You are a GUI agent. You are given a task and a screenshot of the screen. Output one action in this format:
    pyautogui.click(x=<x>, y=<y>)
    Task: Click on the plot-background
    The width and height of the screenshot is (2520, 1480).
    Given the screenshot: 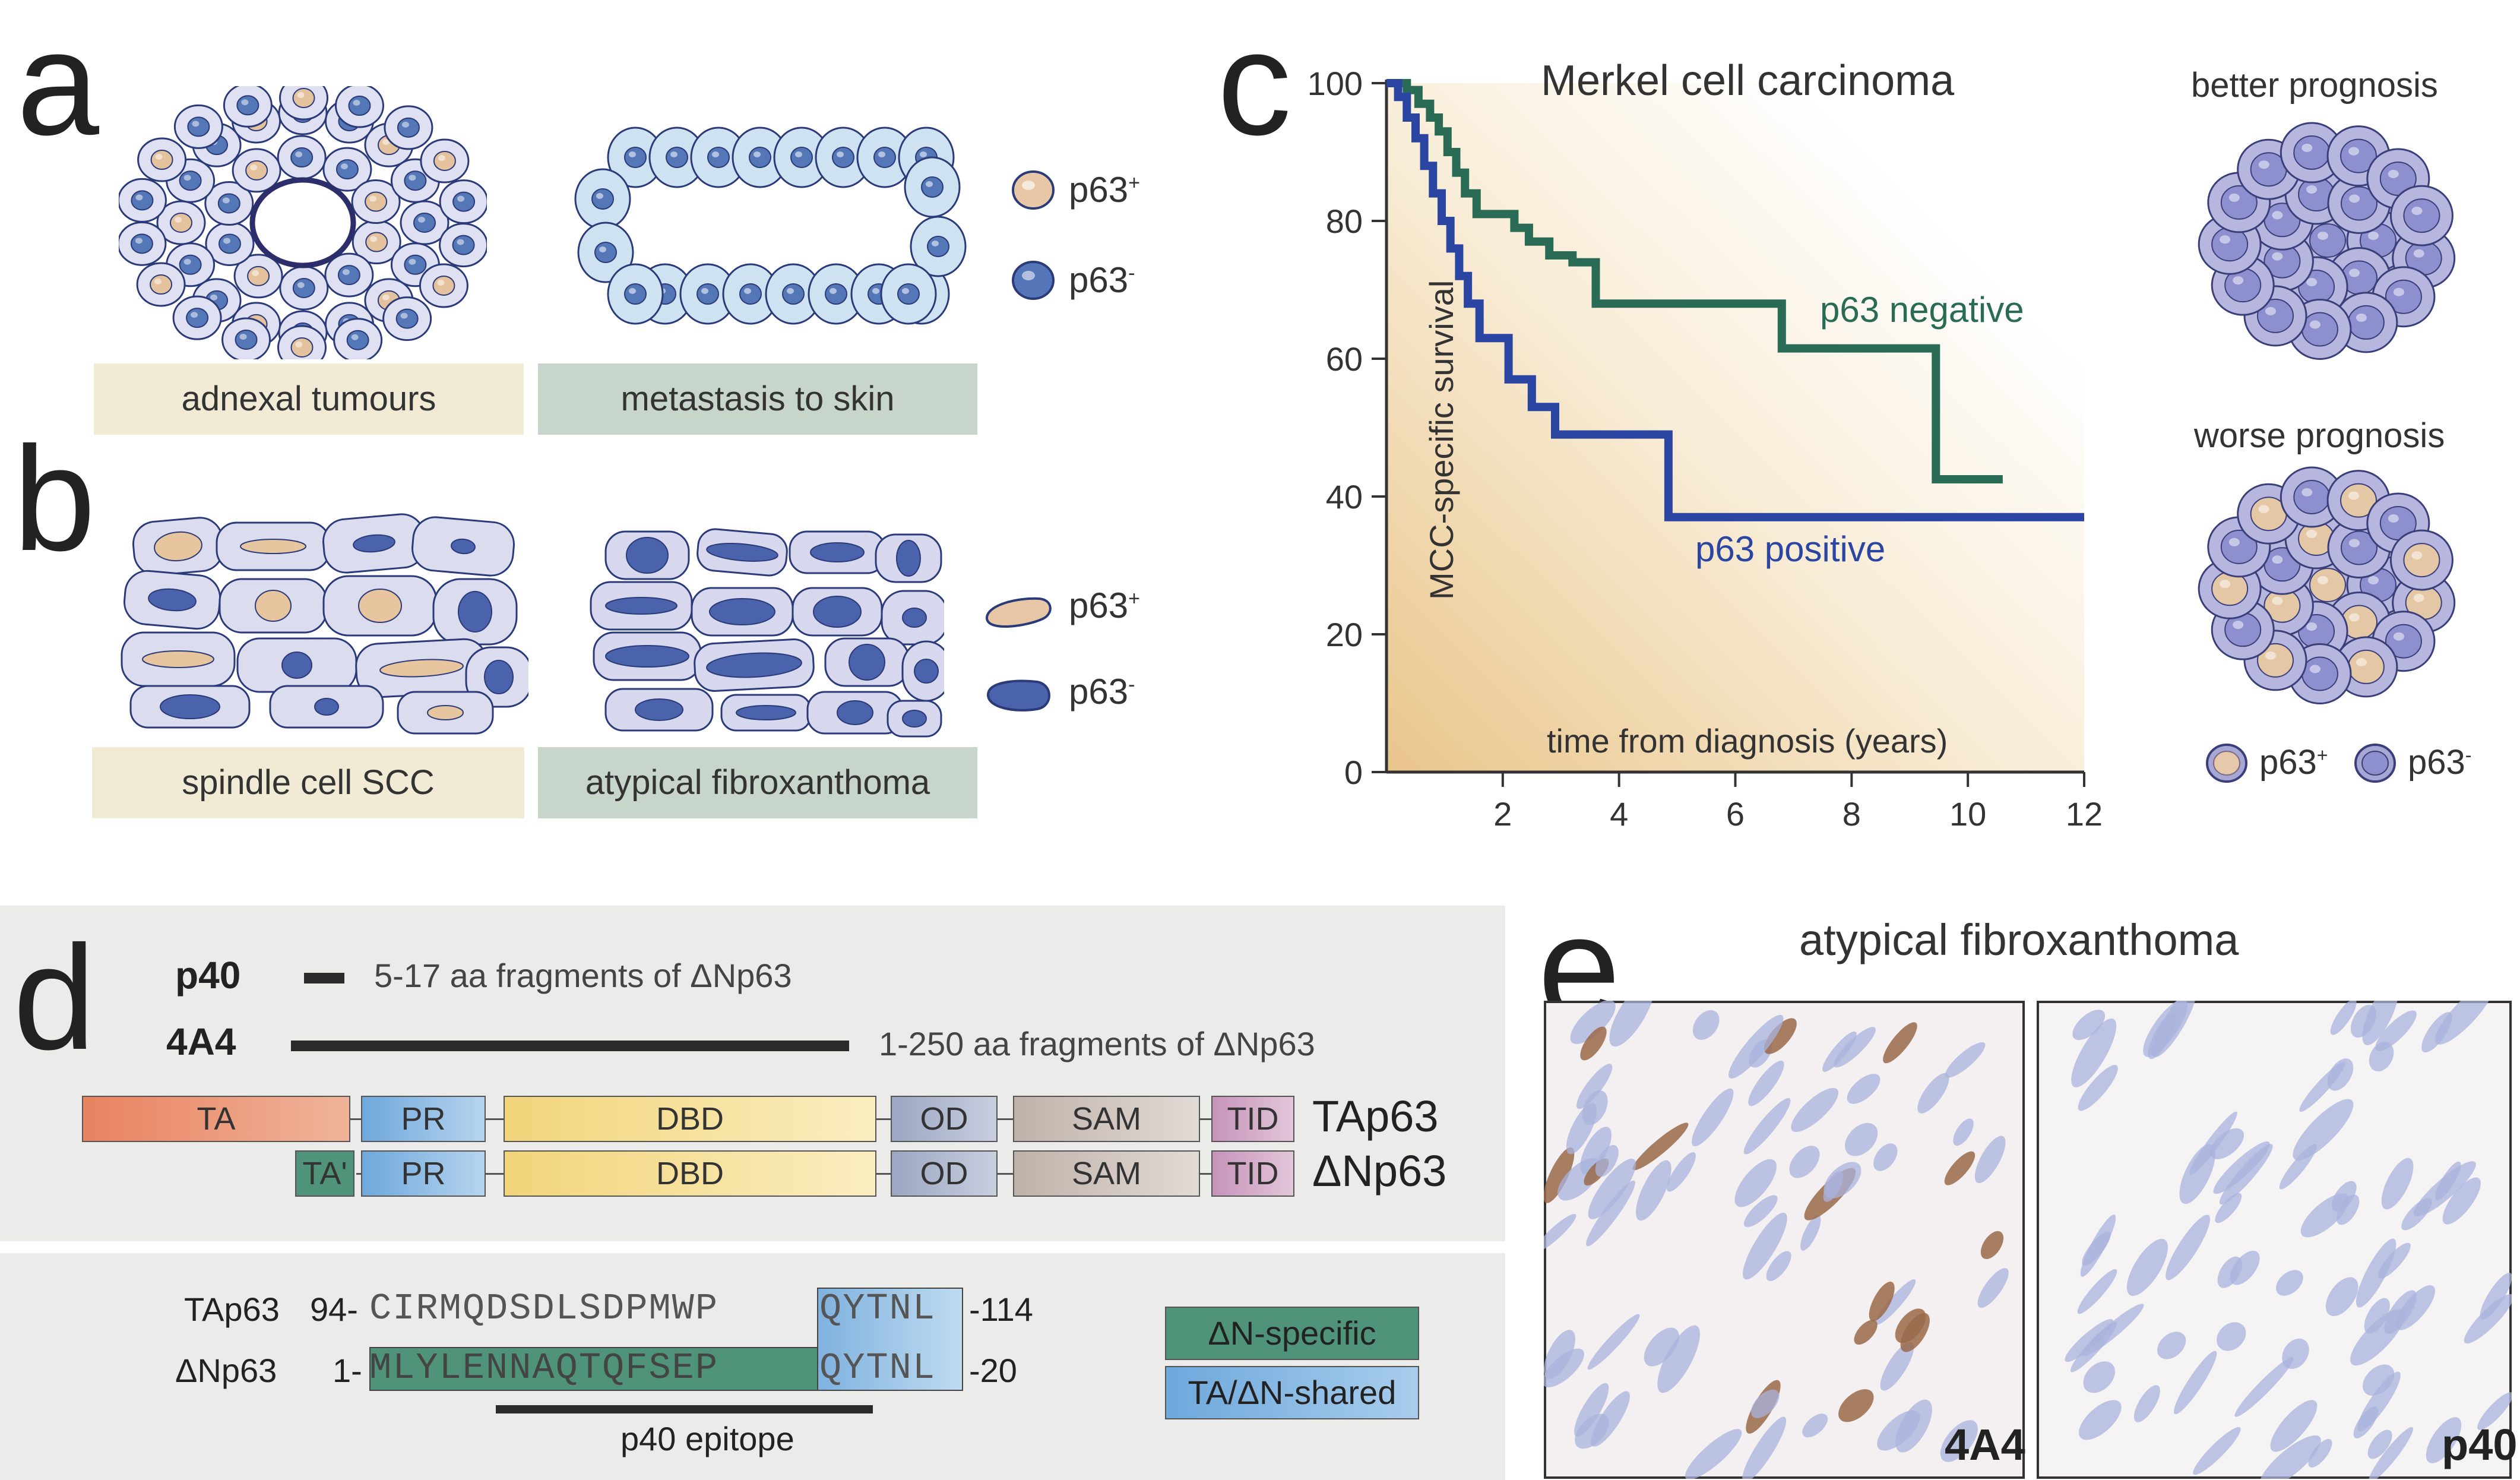 What is the action you would take?
    pyautogui.click(x=1735, y=427)
    